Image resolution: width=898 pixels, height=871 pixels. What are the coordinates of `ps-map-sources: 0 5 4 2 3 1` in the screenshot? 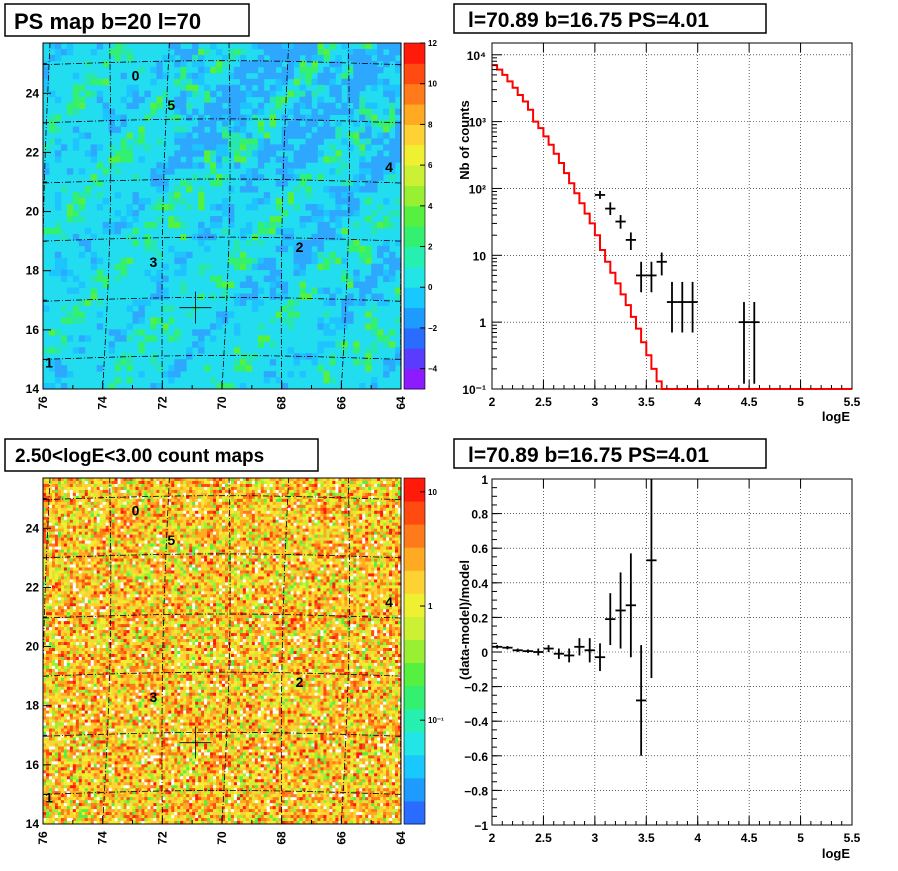 It's located at (219, 219).